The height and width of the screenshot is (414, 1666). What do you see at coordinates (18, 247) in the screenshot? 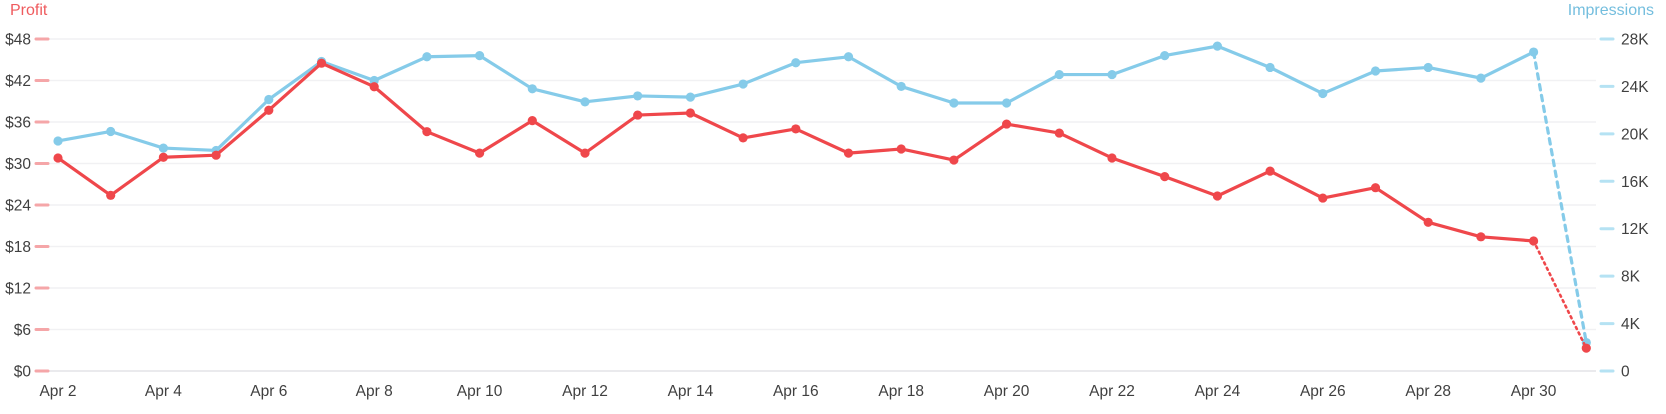
I see `left-axis-label: $18` at bounding box center [18, 247].